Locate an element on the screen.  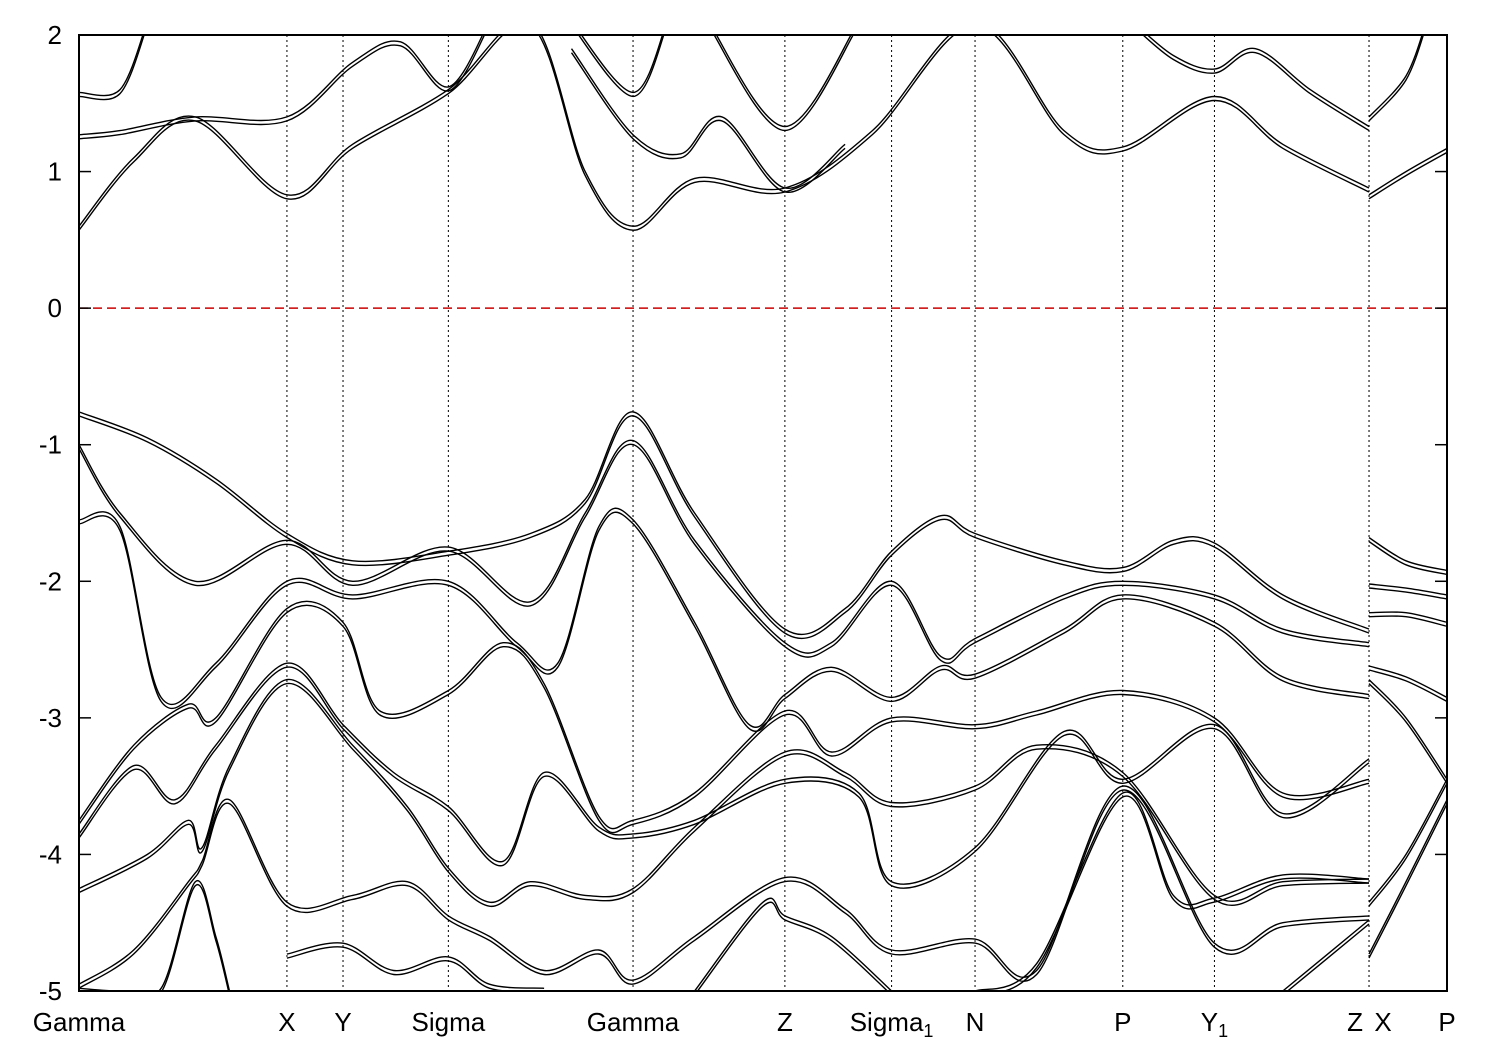
x-axis: Gamma X Y Sigma Gamma Z Sigma1 N P Y1 Z X P is located at coordinates (744, 1024).